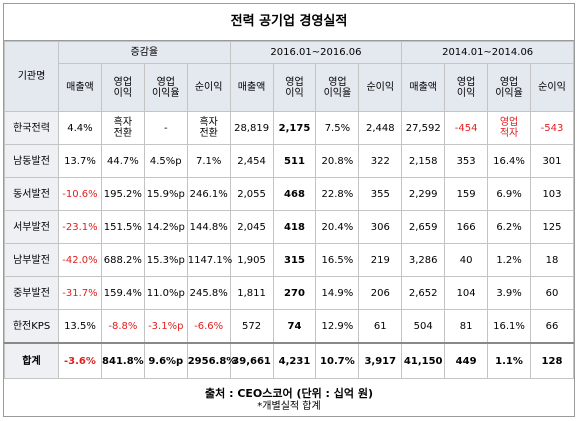 This screenshot has width=580, height=421. I want to click on cell: 13.7%, so click(80, 161).